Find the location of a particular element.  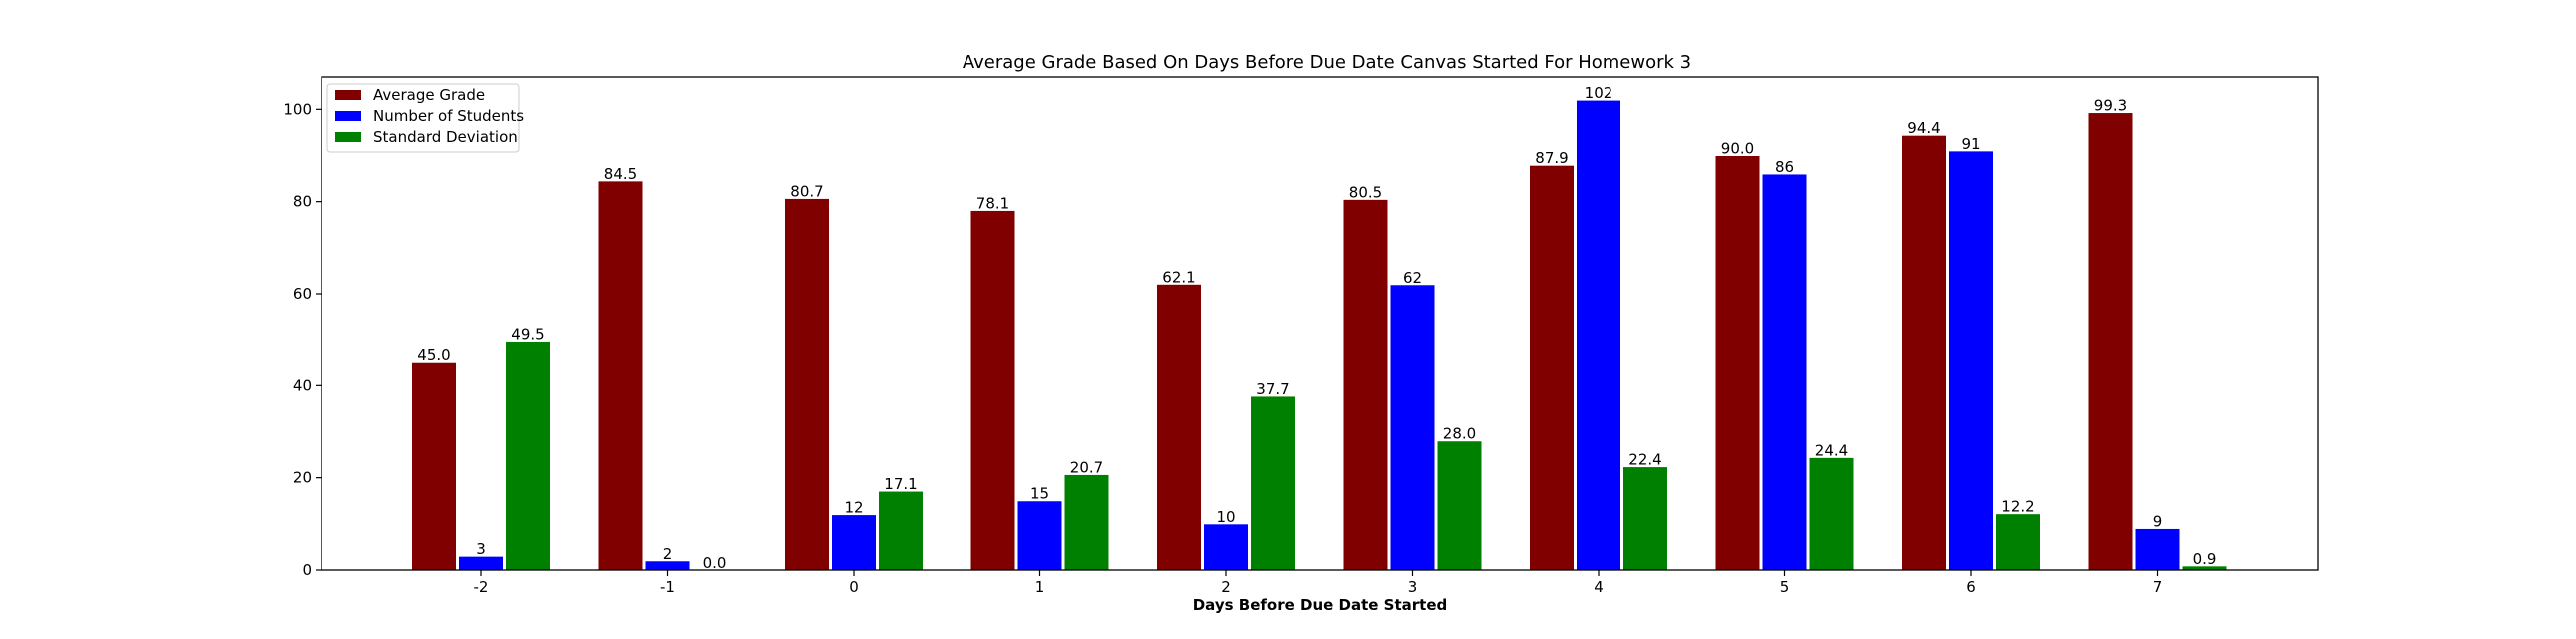

bar-label-average-grade-5: 80.5 is located at coordinates (1365, 192).